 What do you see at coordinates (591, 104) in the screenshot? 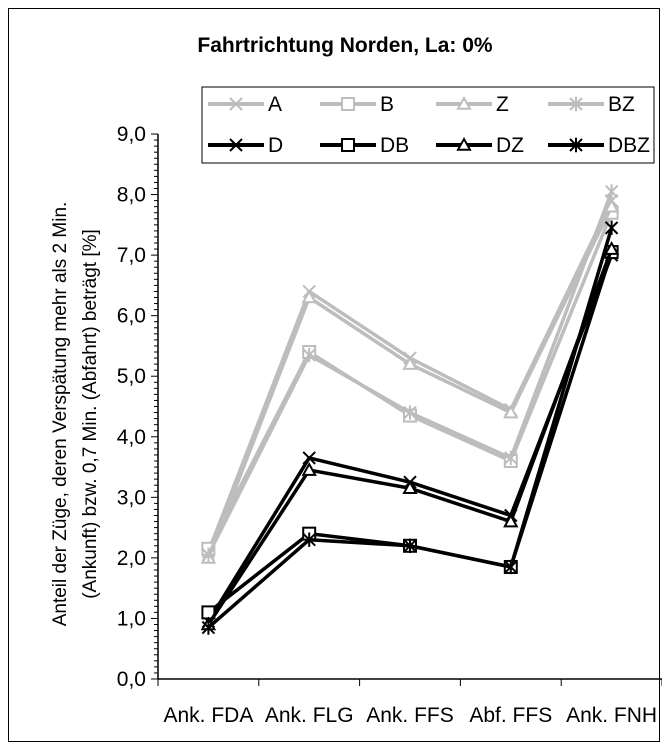
I see `legend-item-bz: BZ` at bounding box center [591, 104].